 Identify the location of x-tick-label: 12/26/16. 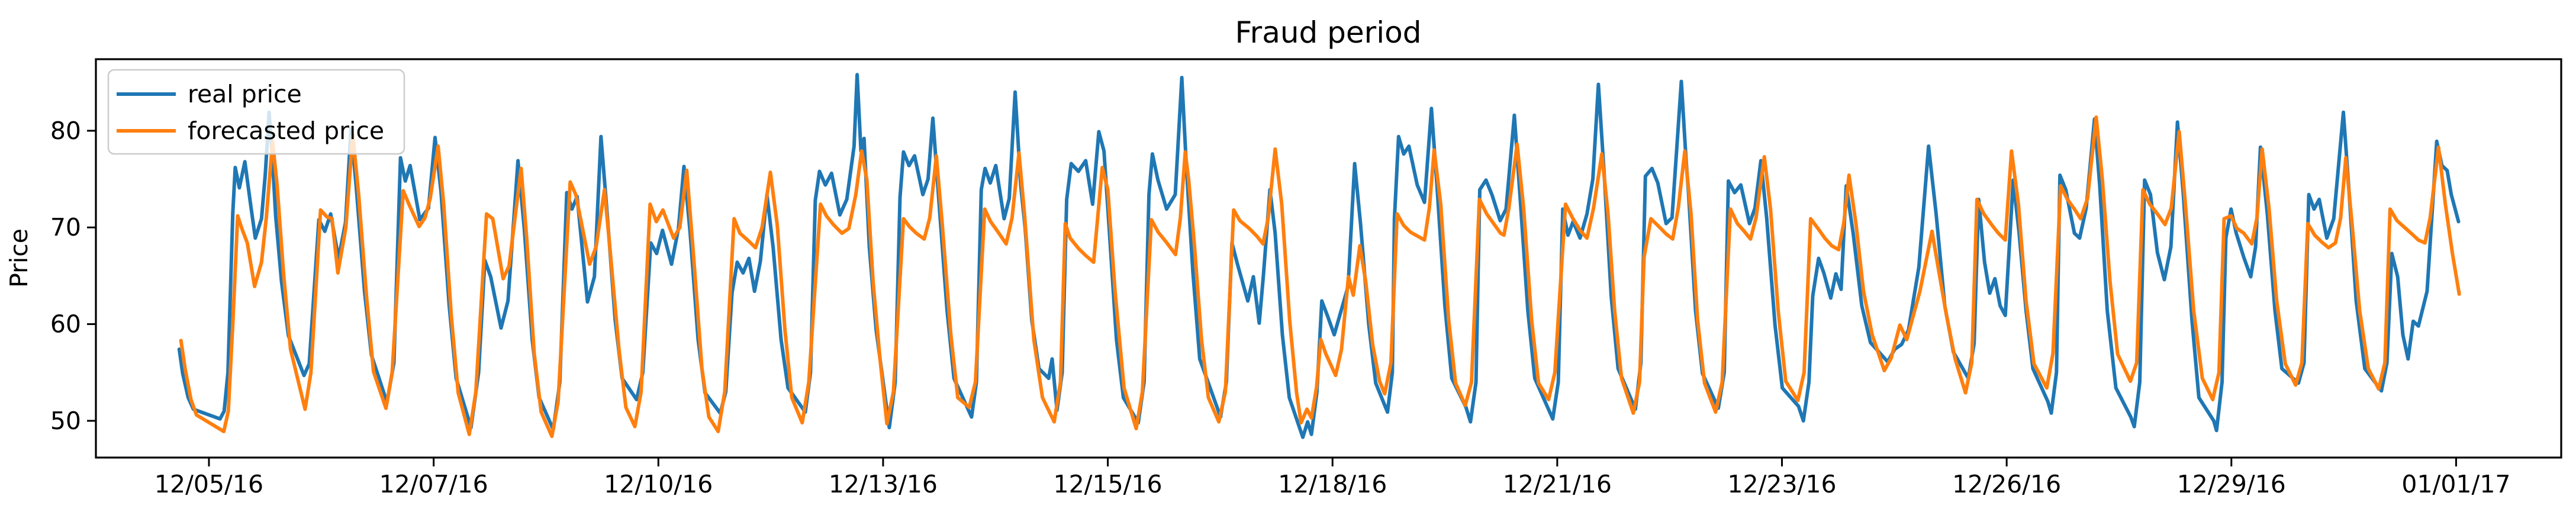
(2006, 484).